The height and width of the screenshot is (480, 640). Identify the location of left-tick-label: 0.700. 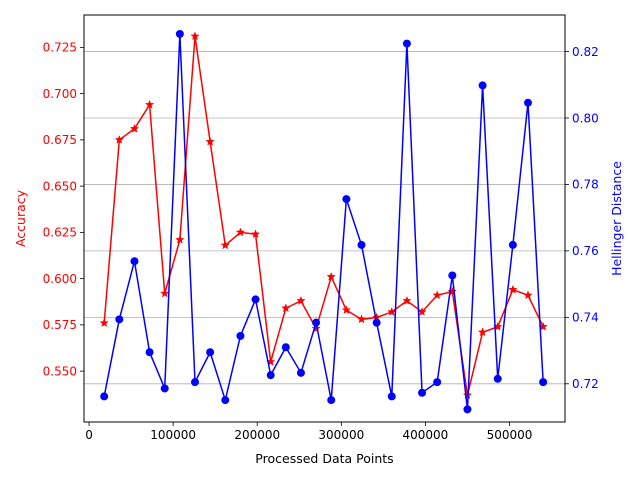
(60, 94).